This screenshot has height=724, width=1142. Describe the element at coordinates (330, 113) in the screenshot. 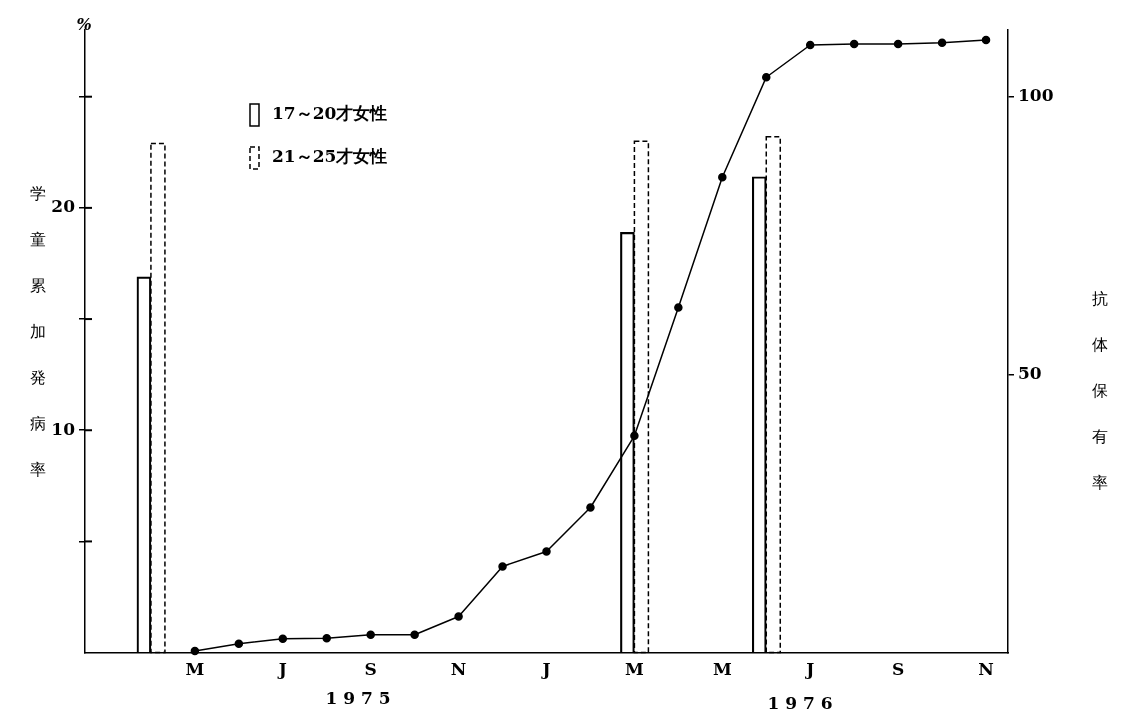

I see `legend-label: 17～20才女性` at that location.